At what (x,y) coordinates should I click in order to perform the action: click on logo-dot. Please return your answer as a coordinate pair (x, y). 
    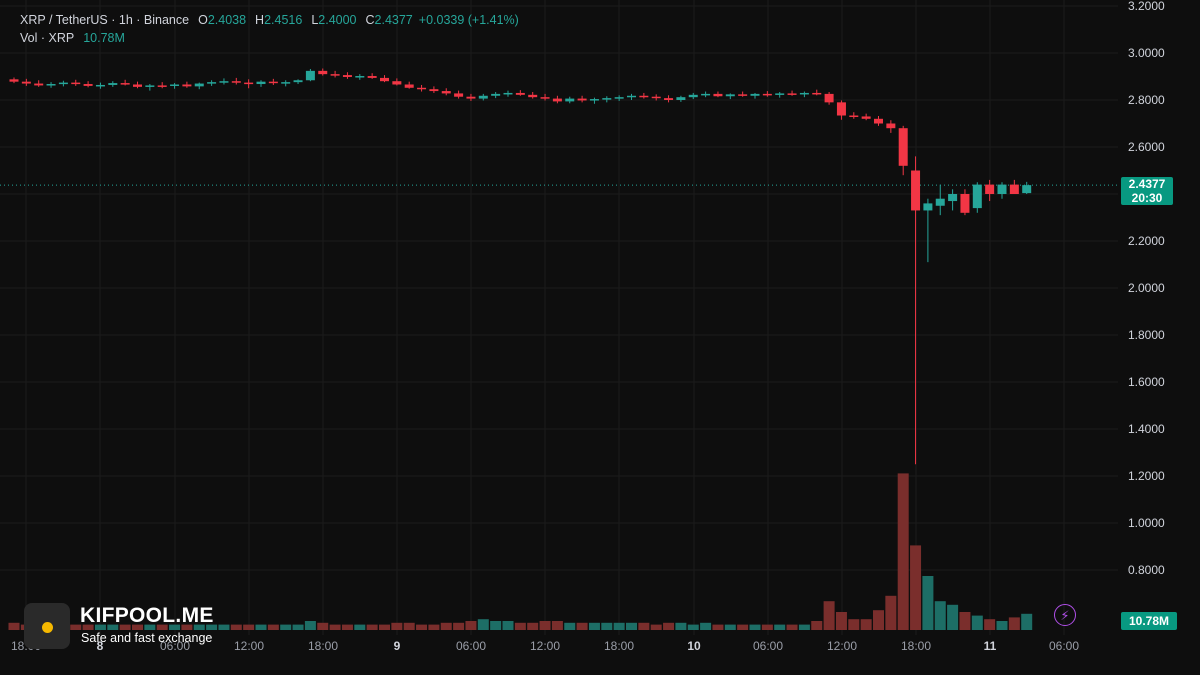
    Looking at the image, I should click on (47, 627).